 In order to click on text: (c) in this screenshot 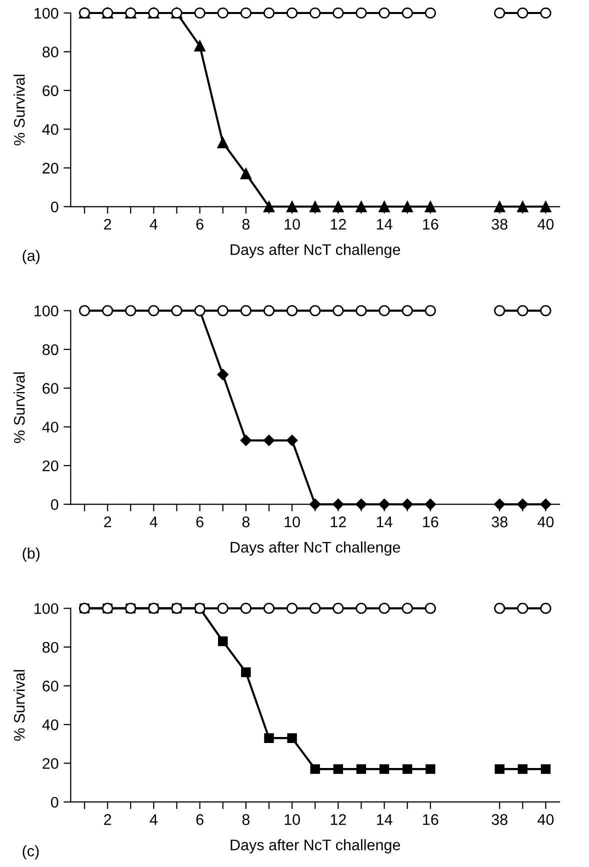, I will do `click(30, 852)`.